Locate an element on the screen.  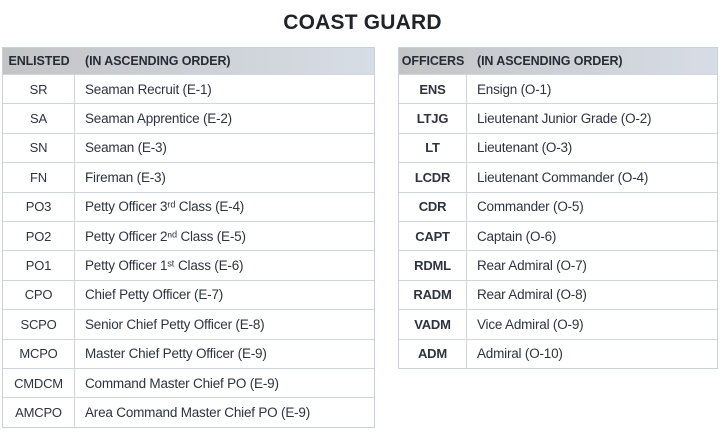
table-row: CMDCM Command Master Chief PO (E-9) is located at coordinates (188, 382).